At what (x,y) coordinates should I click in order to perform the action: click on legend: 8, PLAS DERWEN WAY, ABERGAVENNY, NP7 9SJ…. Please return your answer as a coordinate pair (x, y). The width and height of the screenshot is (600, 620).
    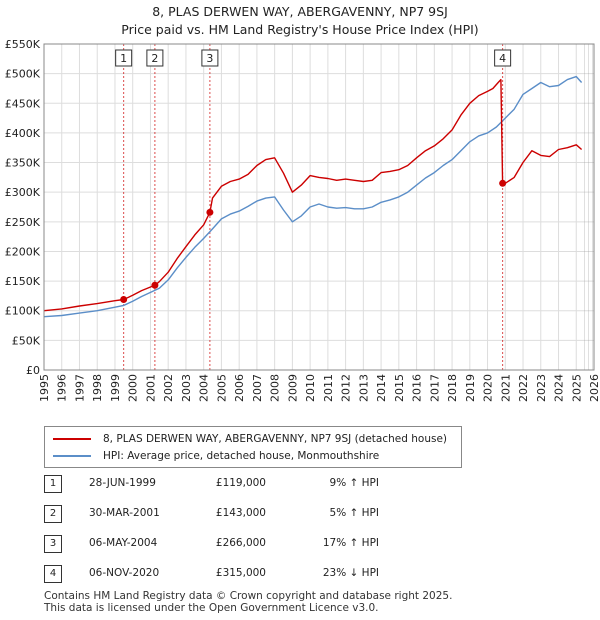
    Looking at the image, I should click on (253, 447).